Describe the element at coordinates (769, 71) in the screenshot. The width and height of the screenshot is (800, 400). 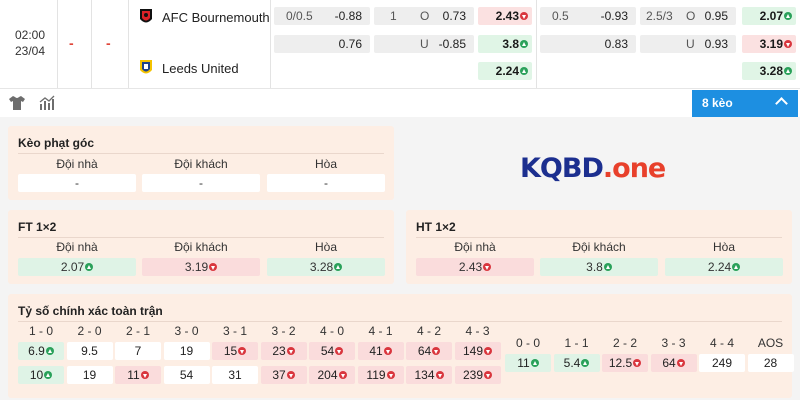
I see `ht-x12-draw: 3.28` at that location.